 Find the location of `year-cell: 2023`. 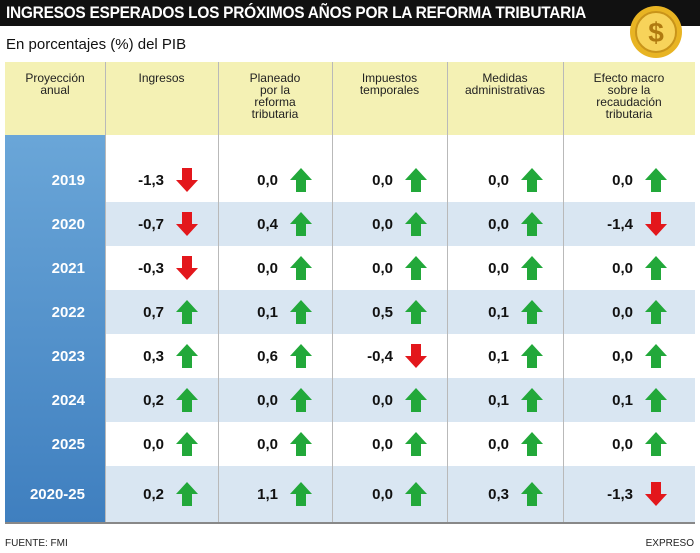

year-cell: 2023 is located at coordinates (68, 356).